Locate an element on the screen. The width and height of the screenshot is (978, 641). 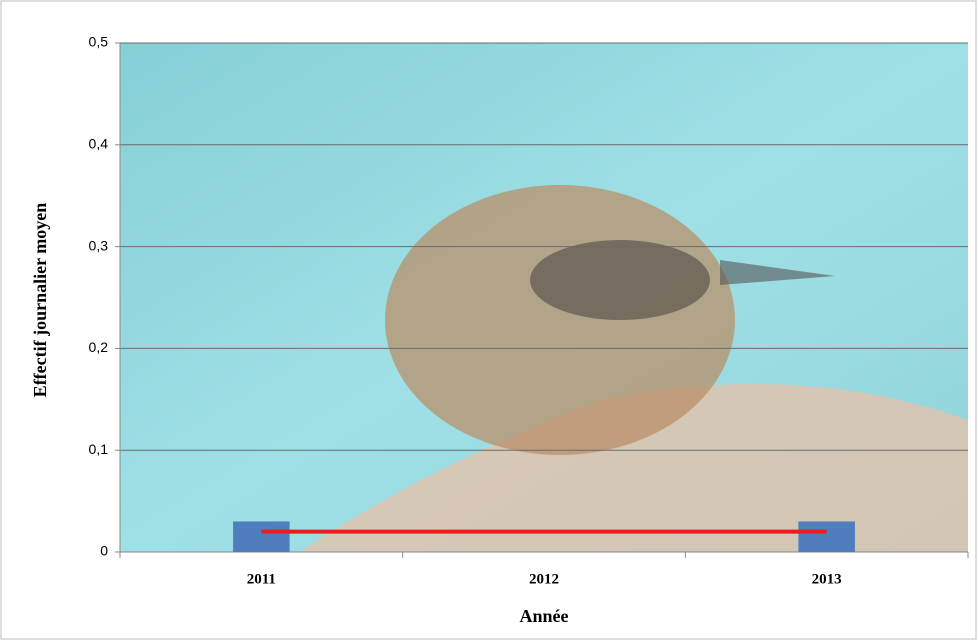
y-axis-title: Effectif journalier moyen is located at coordinates (40, 300).